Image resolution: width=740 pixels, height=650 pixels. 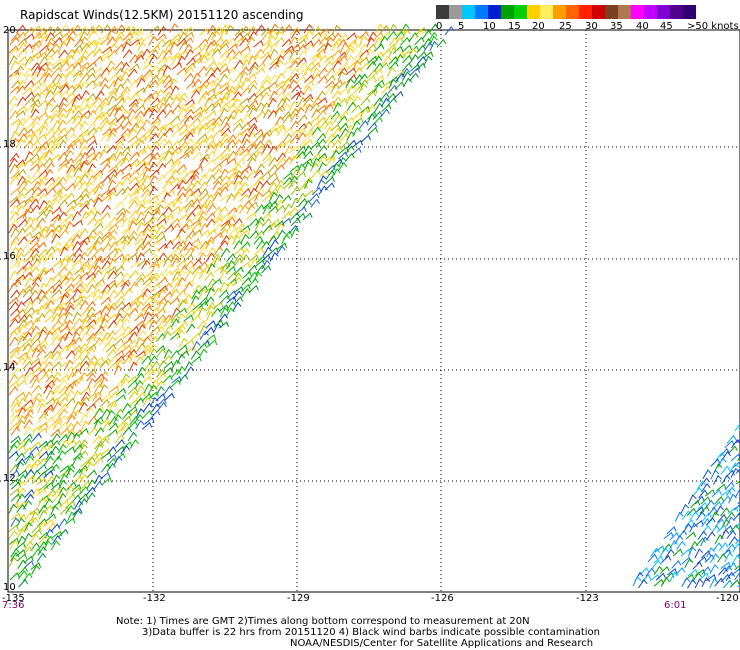 I want to click on lon-label-126: -126, so click(x=442, y=598).